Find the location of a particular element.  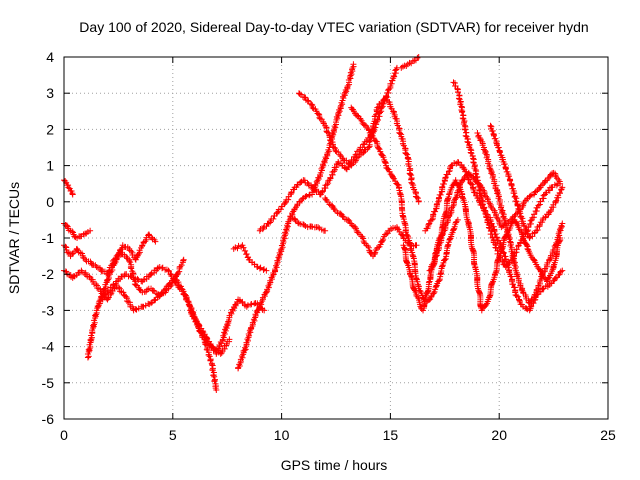

x-tick-label: 5 is located at coordinates (173, 435).